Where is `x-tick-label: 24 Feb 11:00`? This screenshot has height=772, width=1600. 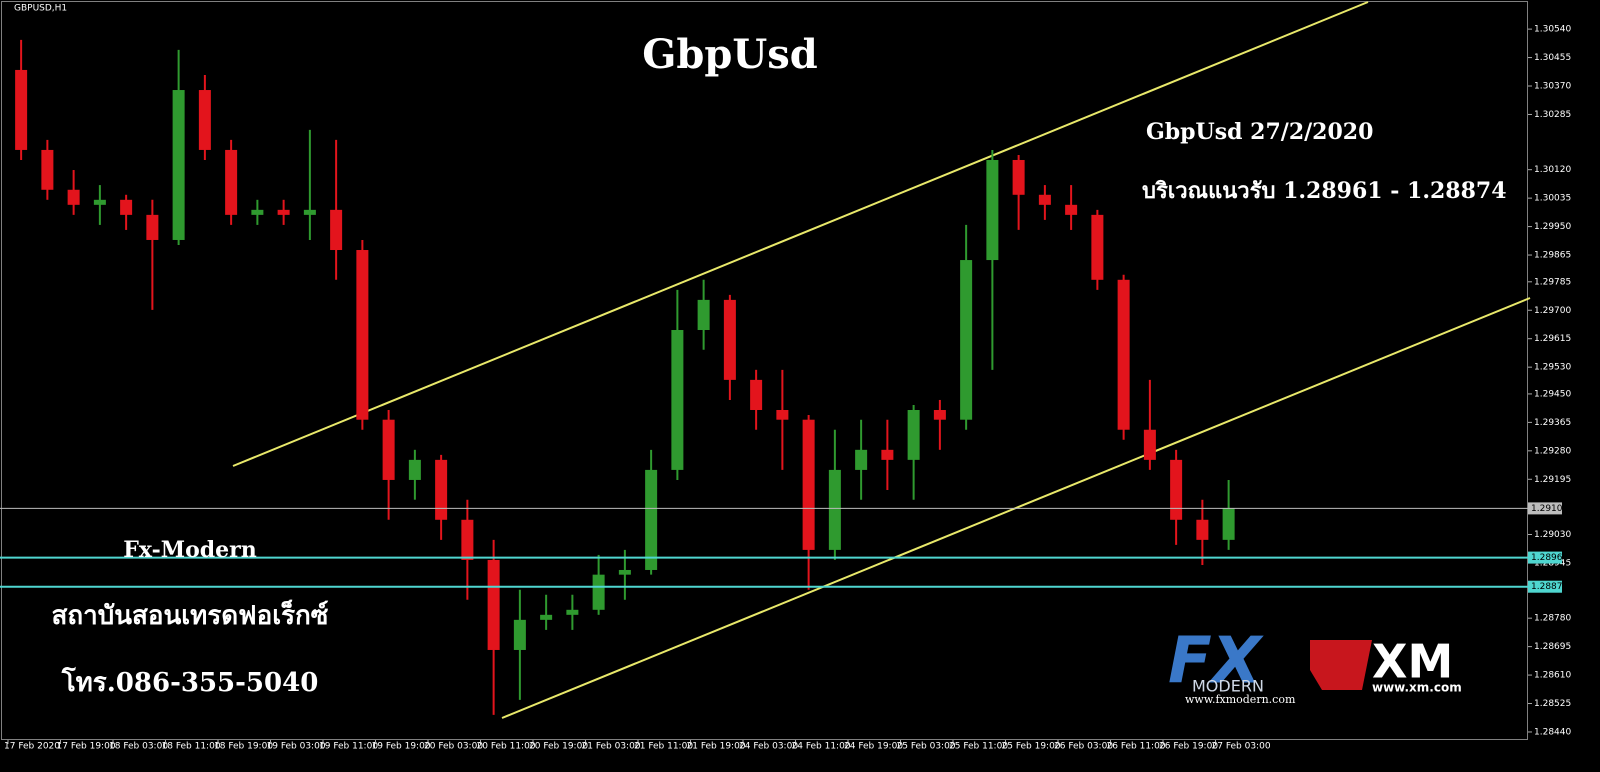
x-tick-label: 24 Feb 11:00 is located at coordinates (821, 747).